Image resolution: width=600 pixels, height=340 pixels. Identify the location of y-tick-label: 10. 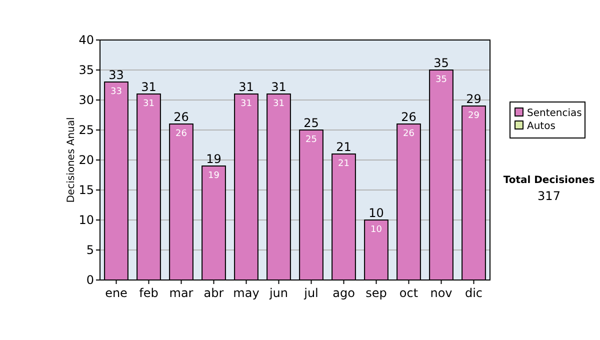
(86, 220).